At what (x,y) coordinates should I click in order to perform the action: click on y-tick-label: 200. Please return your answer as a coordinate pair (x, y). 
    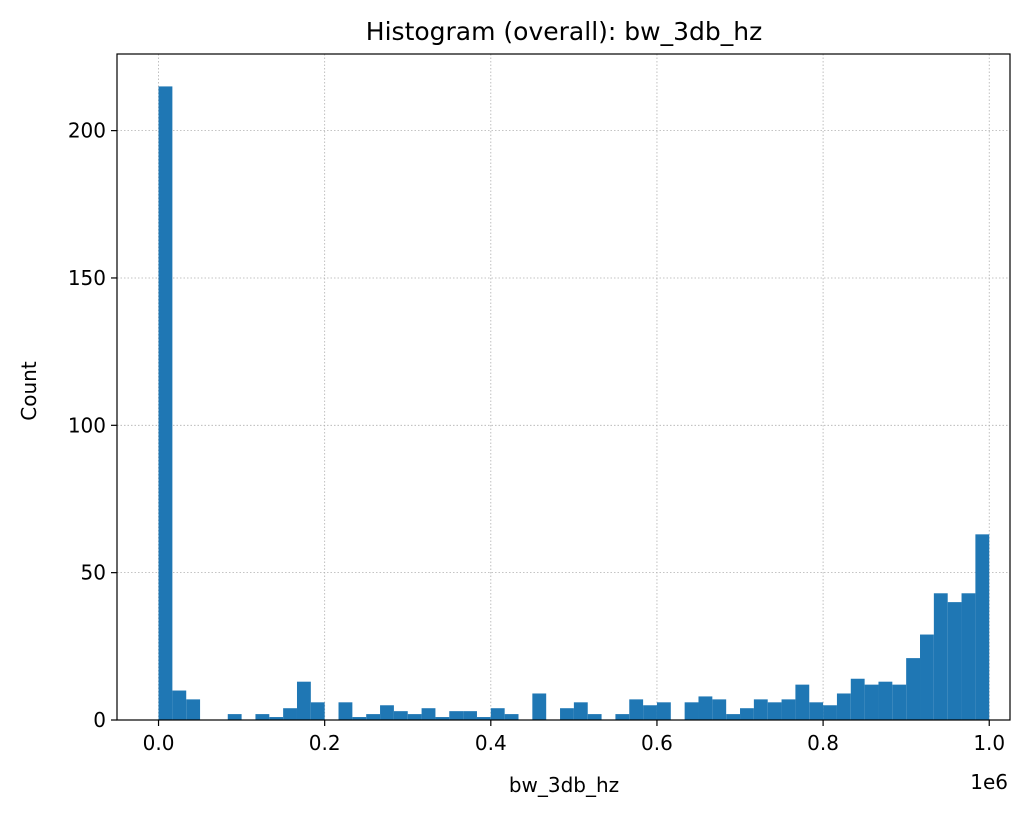
    Looking at the image, I should click on (87, 131).